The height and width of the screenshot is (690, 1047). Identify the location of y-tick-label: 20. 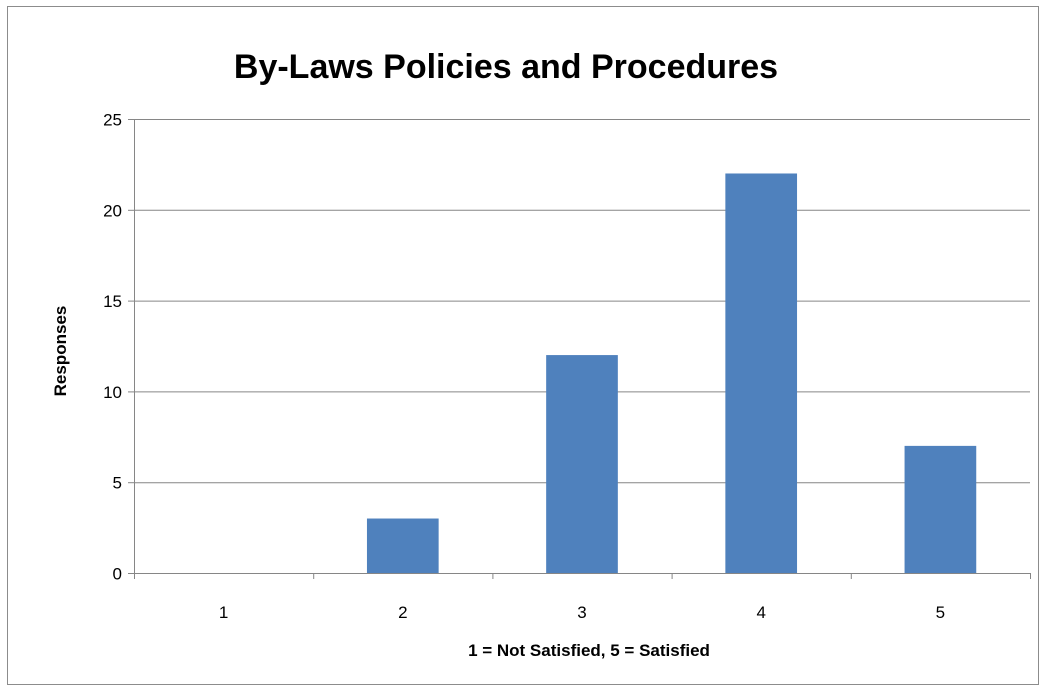
(112, 210).